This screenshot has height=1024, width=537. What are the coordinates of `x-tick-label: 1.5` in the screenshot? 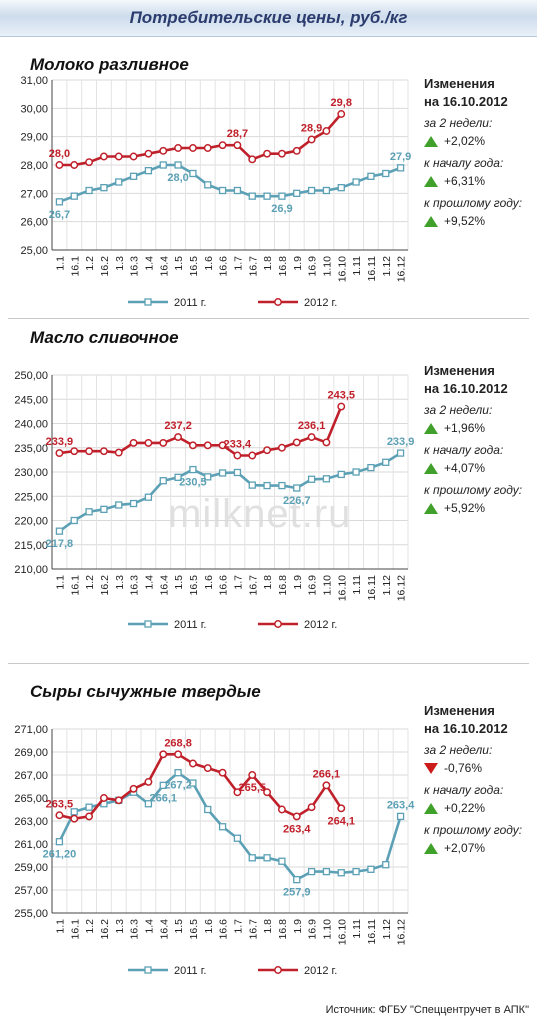 It's located at (179, 263).